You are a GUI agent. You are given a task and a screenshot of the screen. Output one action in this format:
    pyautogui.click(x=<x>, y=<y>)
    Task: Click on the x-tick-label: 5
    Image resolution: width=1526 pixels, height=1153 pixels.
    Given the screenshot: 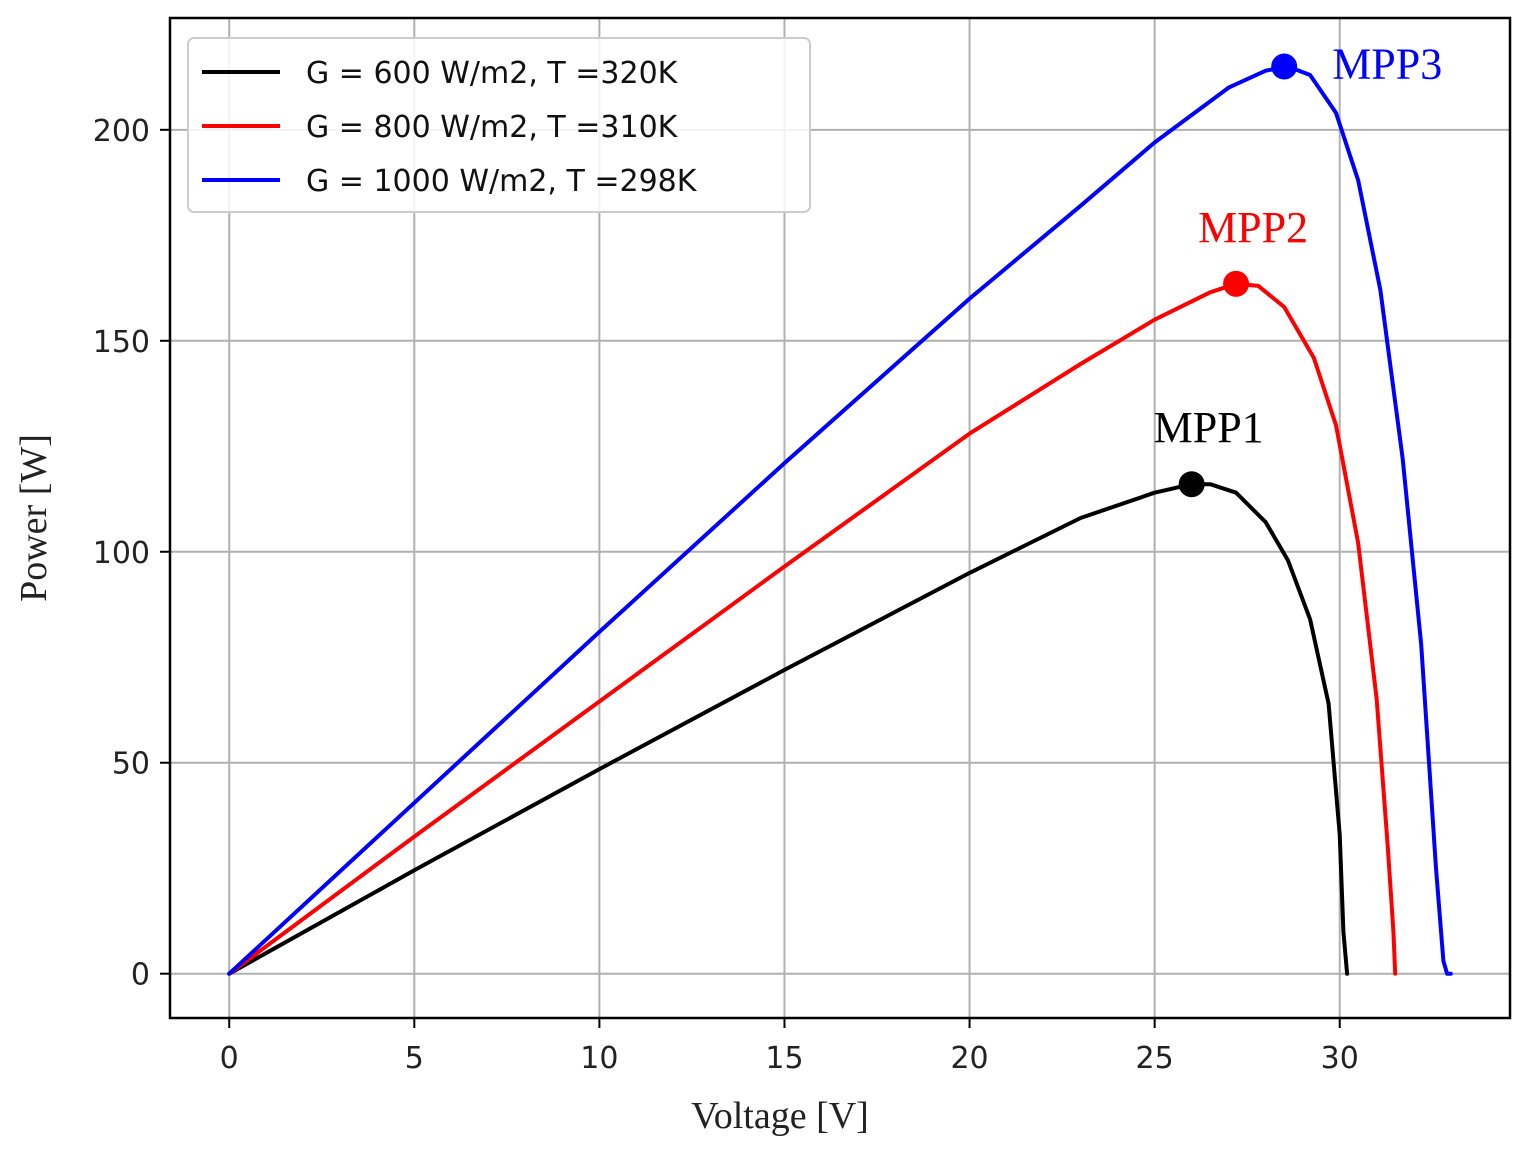 What is the action you would take?
    pyautogui.click(x=414, y=1058)
    